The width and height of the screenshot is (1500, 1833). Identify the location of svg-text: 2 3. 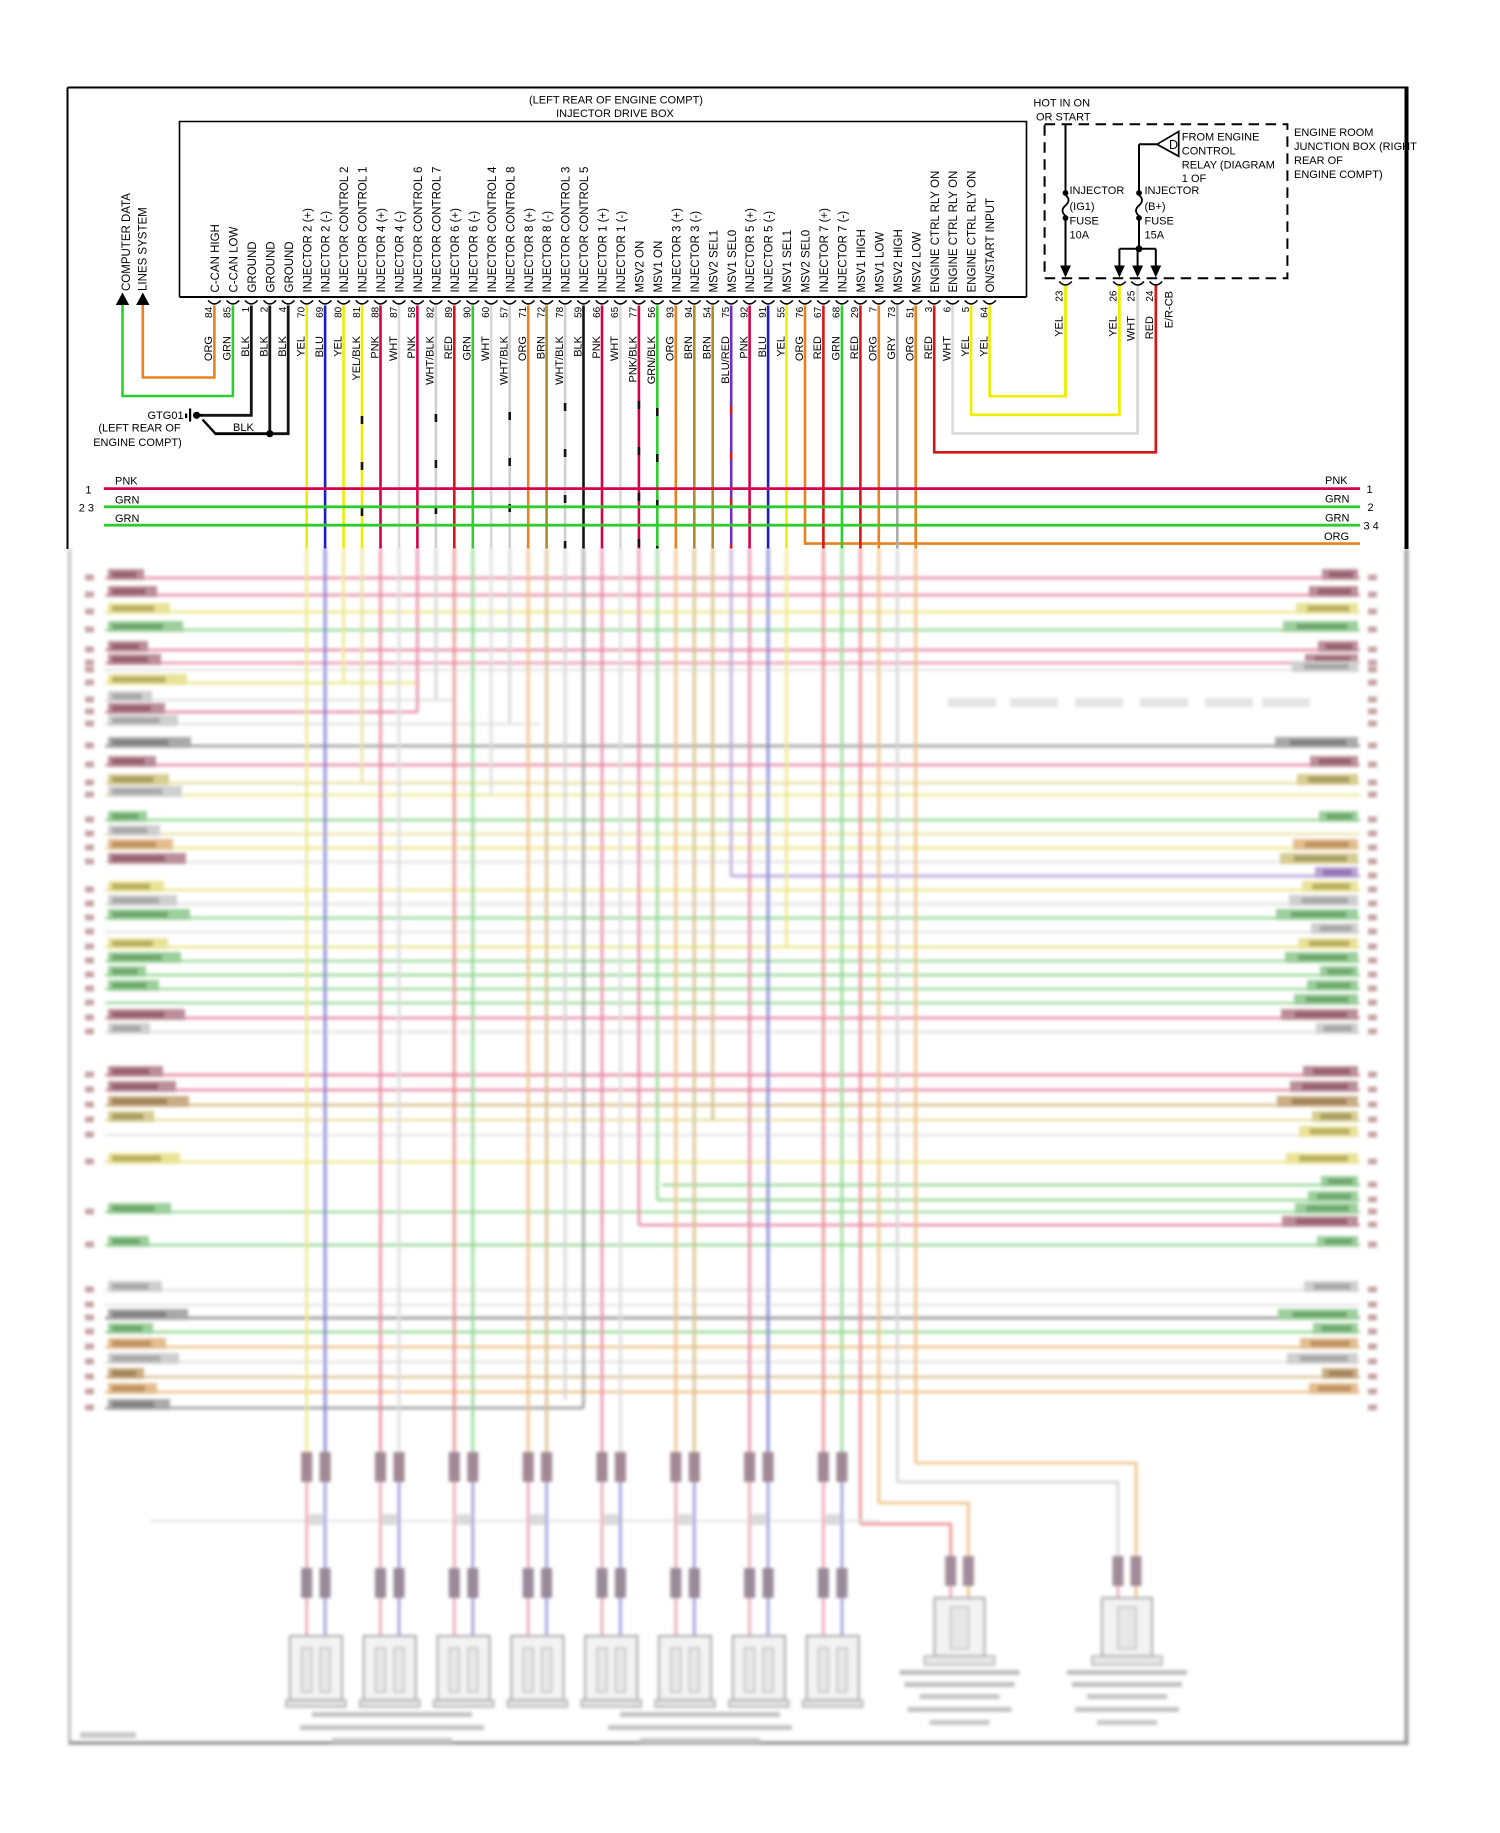
(86, 509).